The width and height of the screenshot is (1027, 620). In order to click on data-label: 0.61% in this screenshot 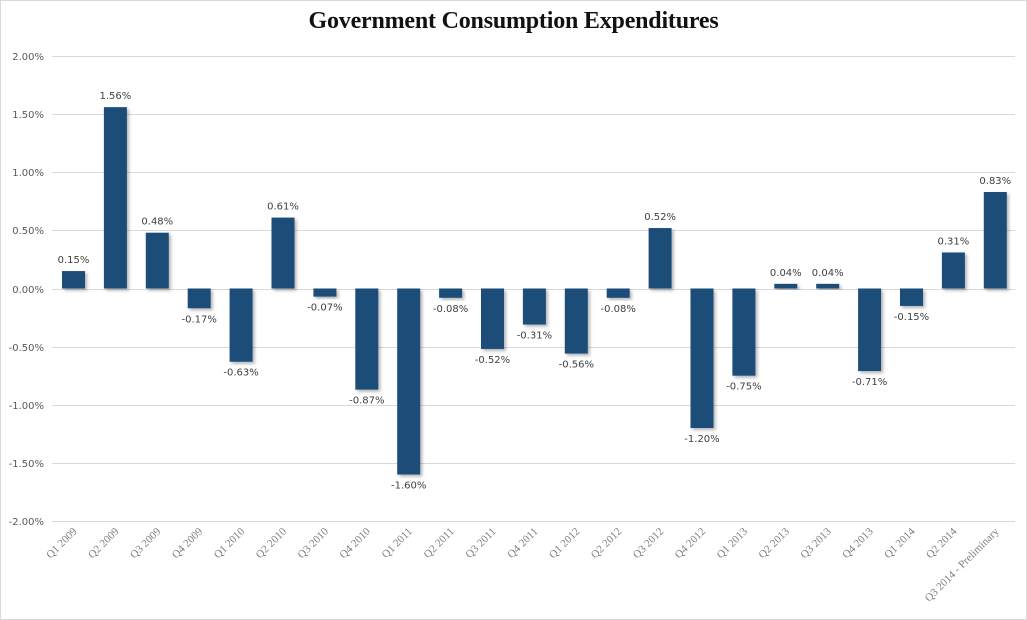, I will do `click(283, 207)`.